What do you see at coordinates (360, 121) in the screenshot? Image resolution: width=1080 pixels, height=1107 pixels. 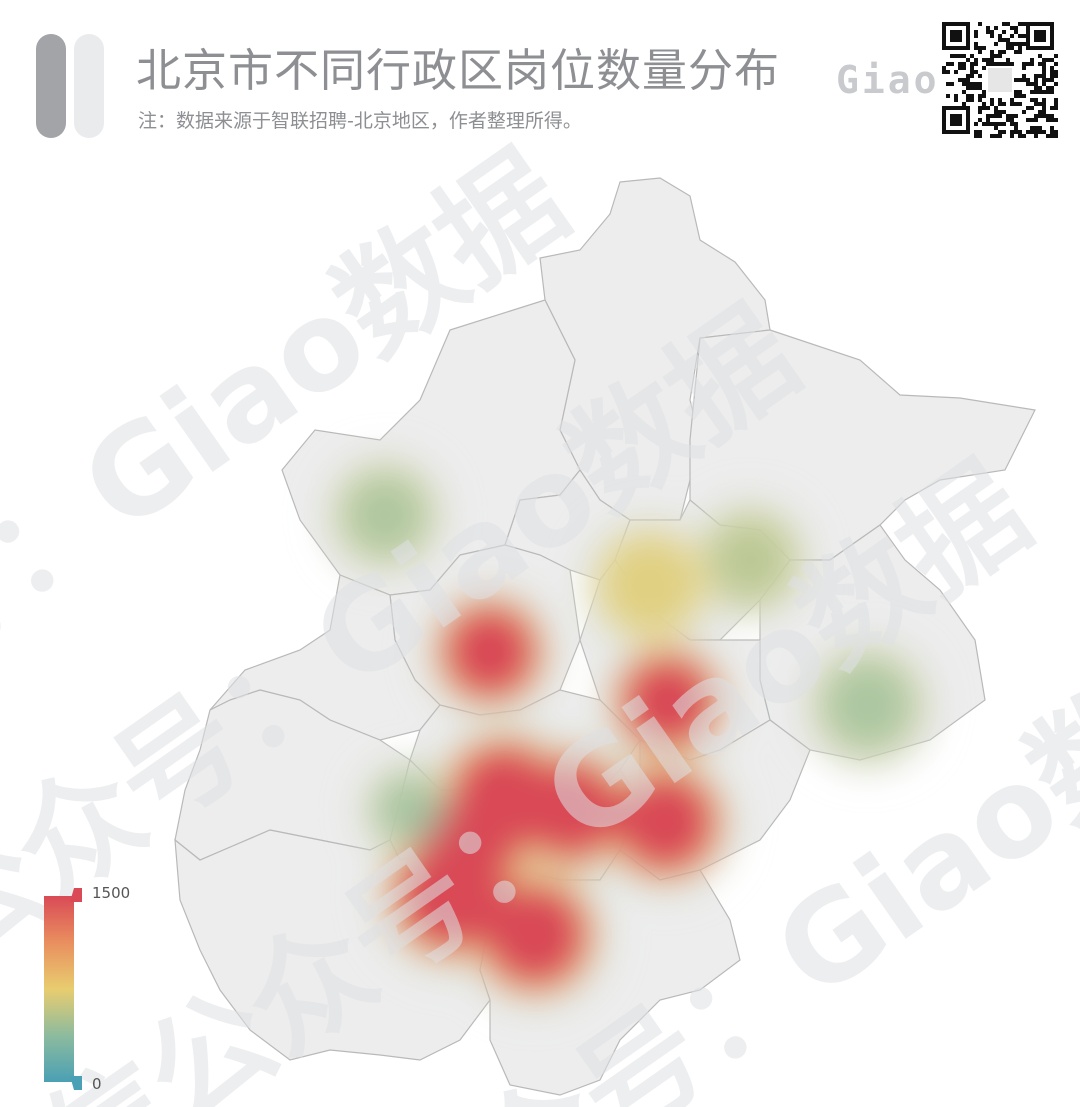 I see `page-subtitle: 注：数据来源于智联招聘-北京地区，作者整理所得。` at bounding box center [360, 121].